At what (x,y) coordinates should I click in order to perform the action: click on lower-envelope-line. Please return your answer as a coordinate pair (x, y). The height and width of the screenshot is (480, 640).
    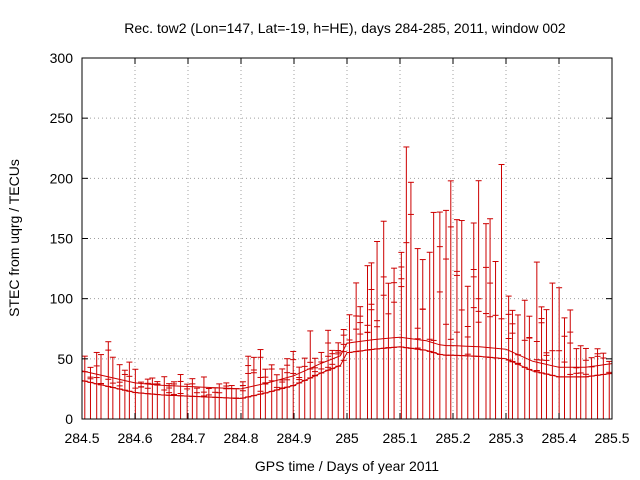
    Looking at the image, I should click on (347, 373).